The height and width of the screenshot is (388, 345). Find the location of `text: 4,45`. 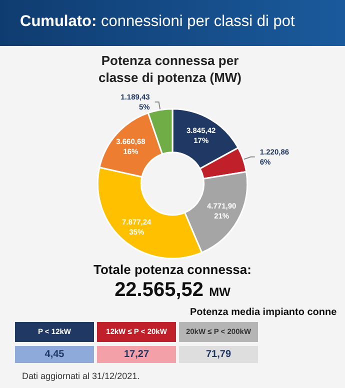

text: 4,45 is located at coordinates (54, 354).